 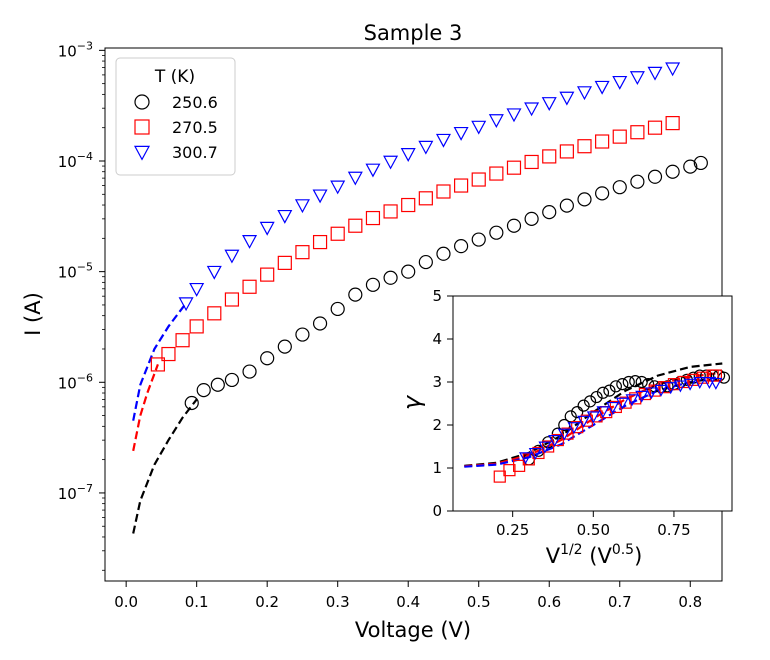 I want to click on inset-y-axis-label: γ, so click(x=412, y=402).